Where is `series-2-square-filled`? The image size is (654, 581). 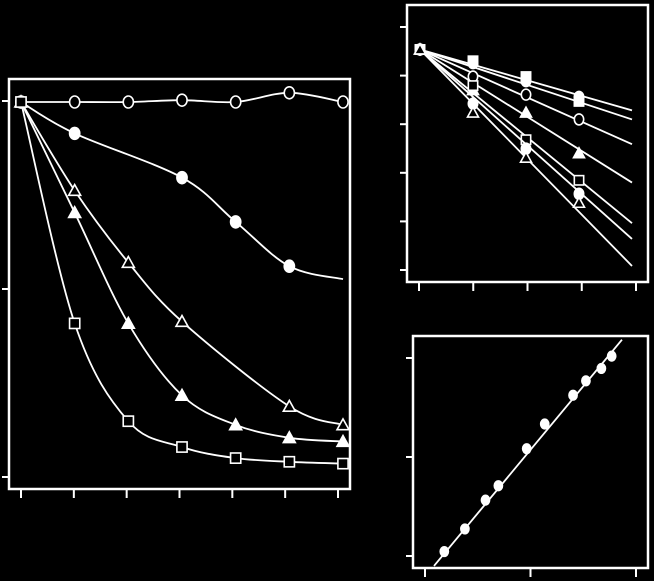
series-2-square-filled is located at coordinates (523, 82).